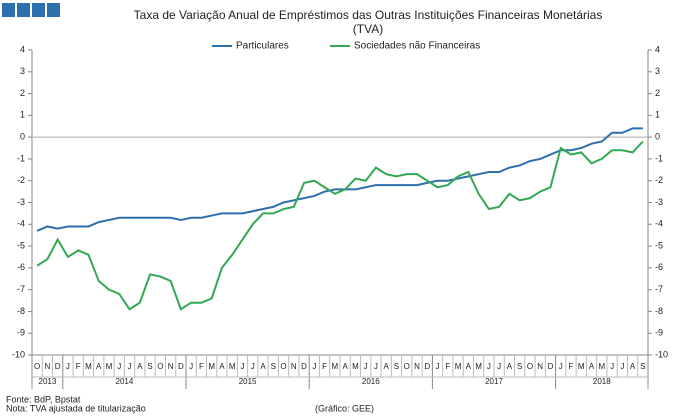 The image size is (680, 419). What do you see at coordinates (21, 180) in the screenshot?
I see `y-tick-label: -2` at bounding box center [21, 180].